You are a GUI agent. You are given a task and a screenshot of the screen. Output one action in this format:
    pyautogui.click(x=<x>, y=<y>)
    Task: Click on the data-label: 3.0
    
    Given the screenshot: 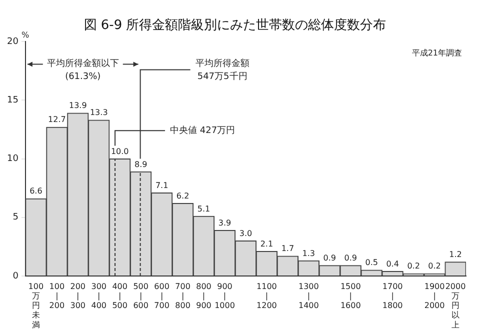 What is the action you would take?
    pyautogui.click(x=245, y=233)
    